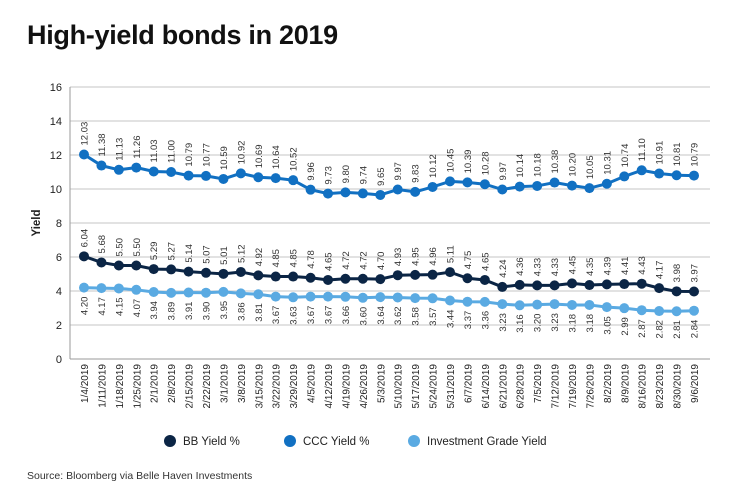  I want to click on data-label: 4.65, so click(485, 261).